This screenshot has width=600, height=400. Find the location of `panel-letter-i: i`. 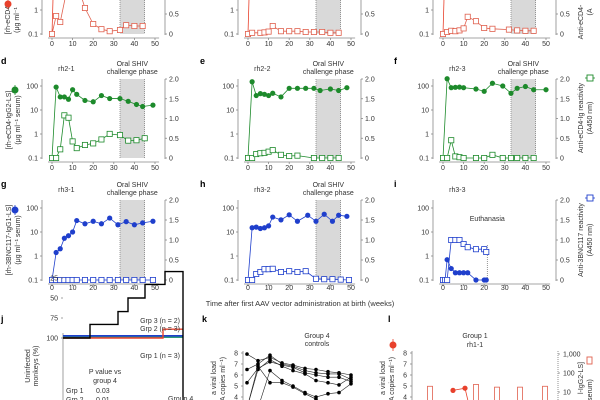

panel-letter-i: i is located at coordinates (395, 184).